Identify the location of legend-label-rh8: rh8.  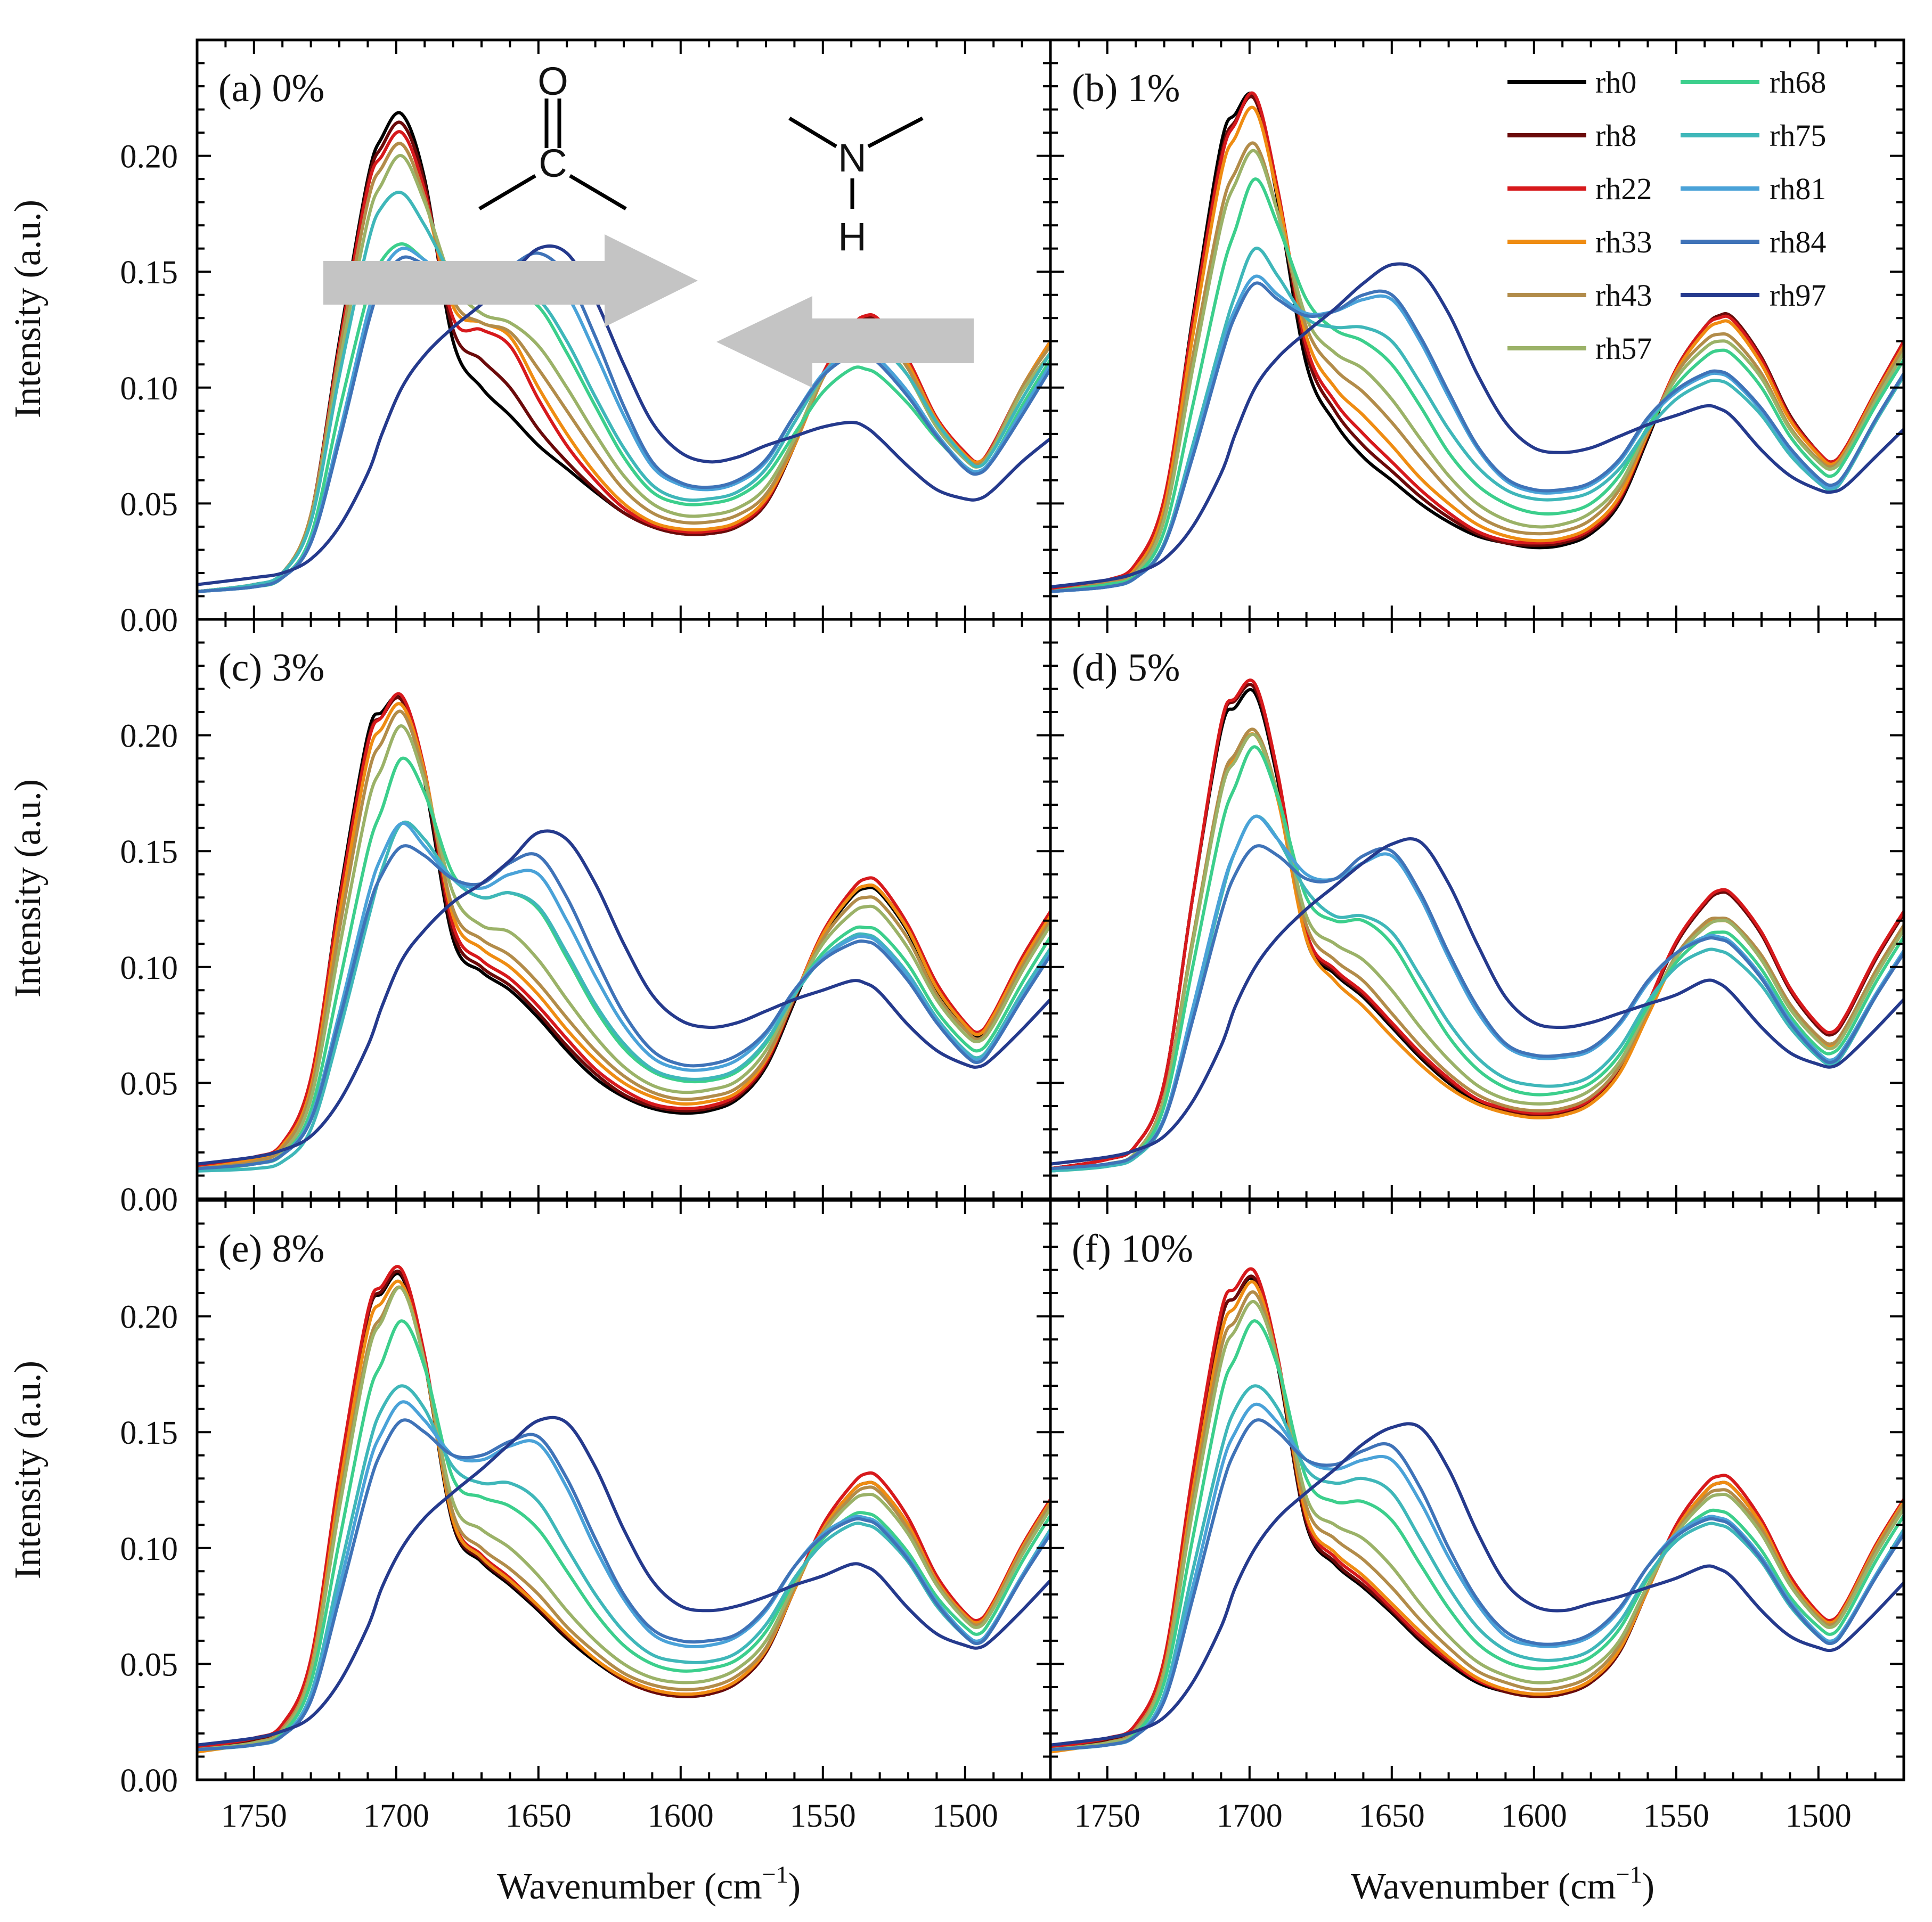
(1615, 135).